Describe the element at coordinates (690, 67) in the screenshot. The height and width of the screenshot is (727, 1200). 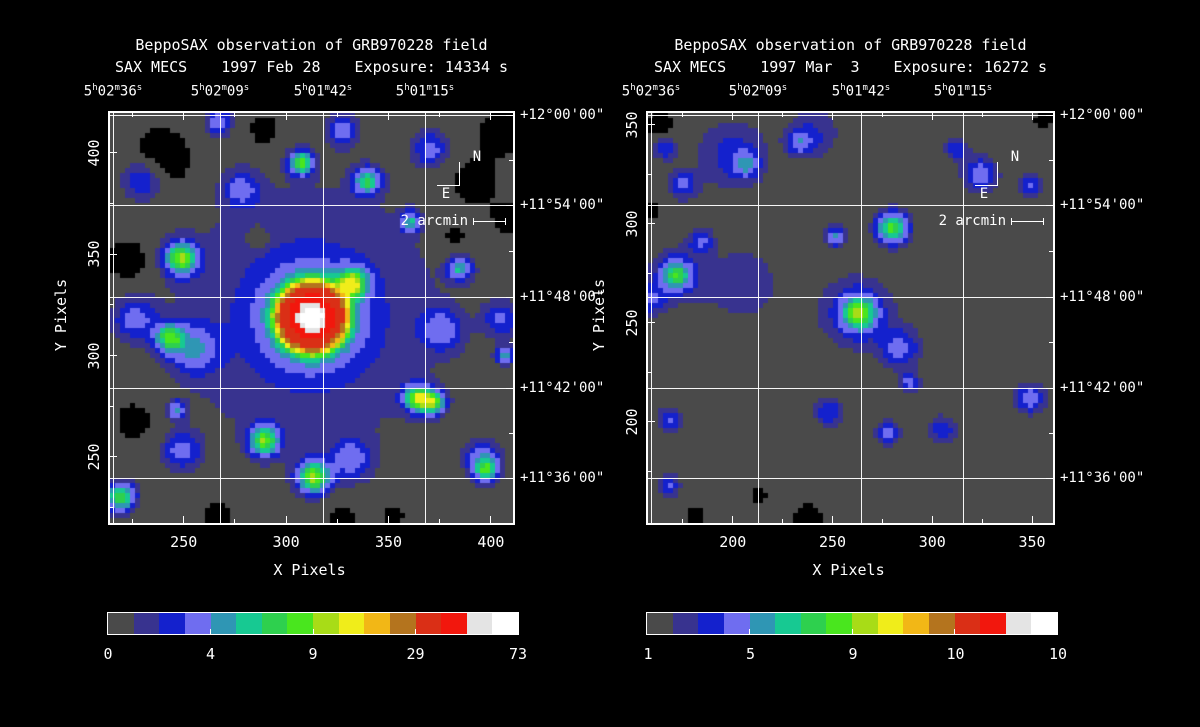
I see `instrument-label: SAX MECS` at that location.